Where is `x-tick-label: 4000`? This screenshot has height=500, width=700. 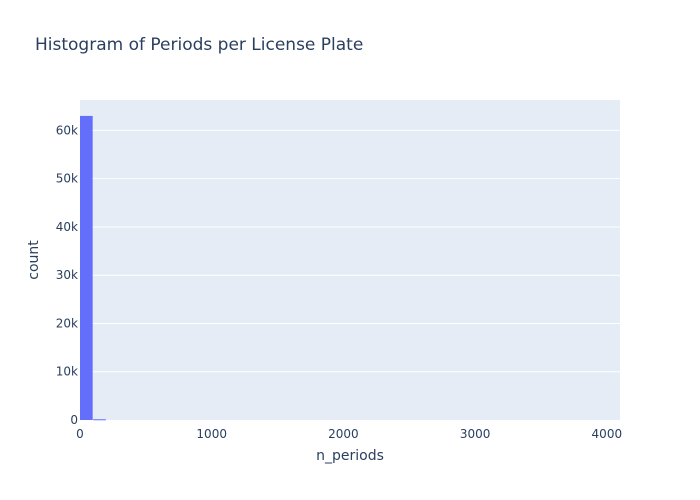 x-tick-label: 4000 is located at coordinates (607, 434).